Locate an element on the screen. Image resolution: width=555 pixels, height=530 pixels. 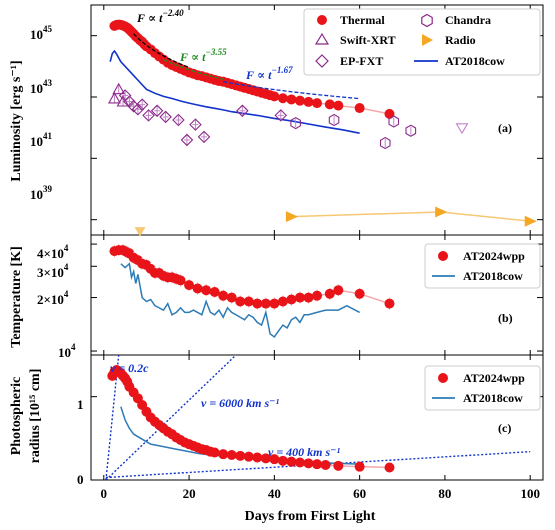
powerlaw-annotation-3-55: F ∝ t−3.55 is located at coordinates (203, 55).